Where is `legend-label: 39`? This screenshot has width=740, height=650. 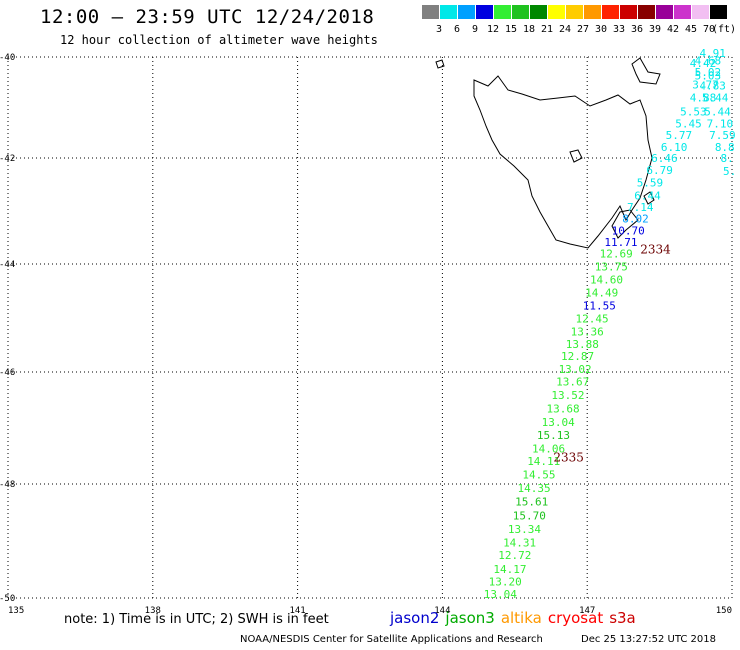 legend-label: 39 is located at coordinates (655, 29).